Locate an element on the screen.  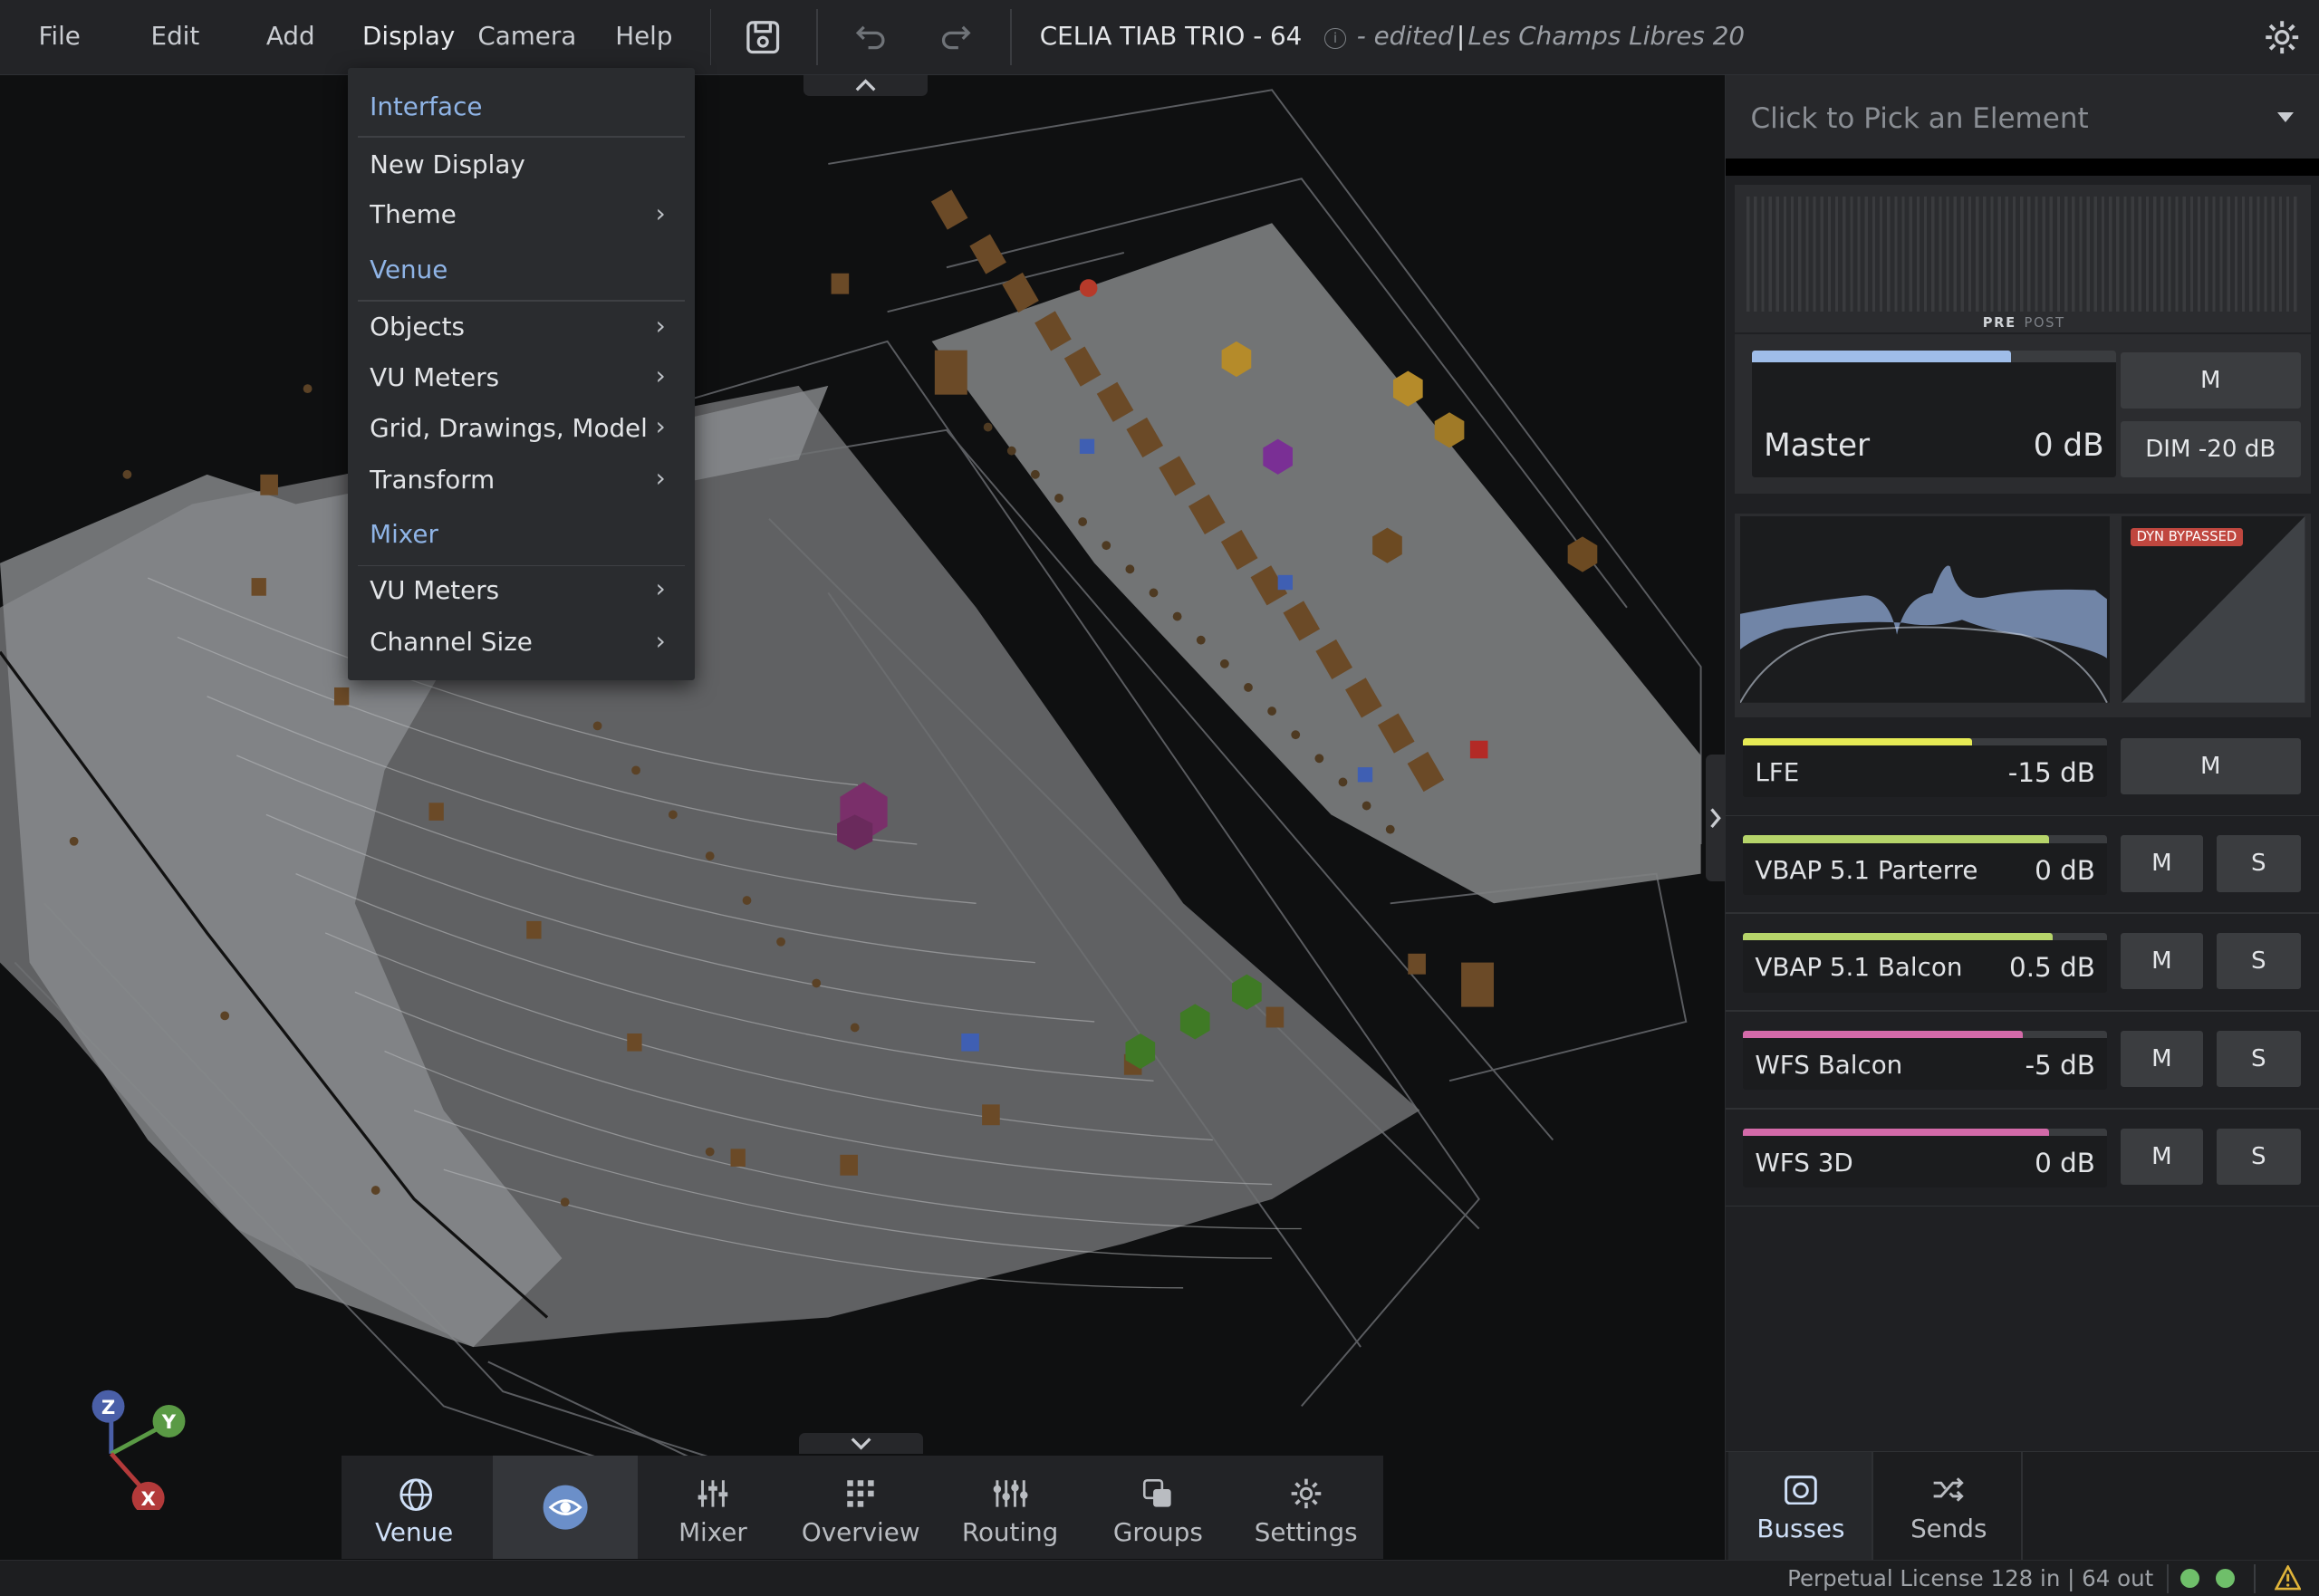
dynamics-curve-display is located at coordinates (2213, 609).